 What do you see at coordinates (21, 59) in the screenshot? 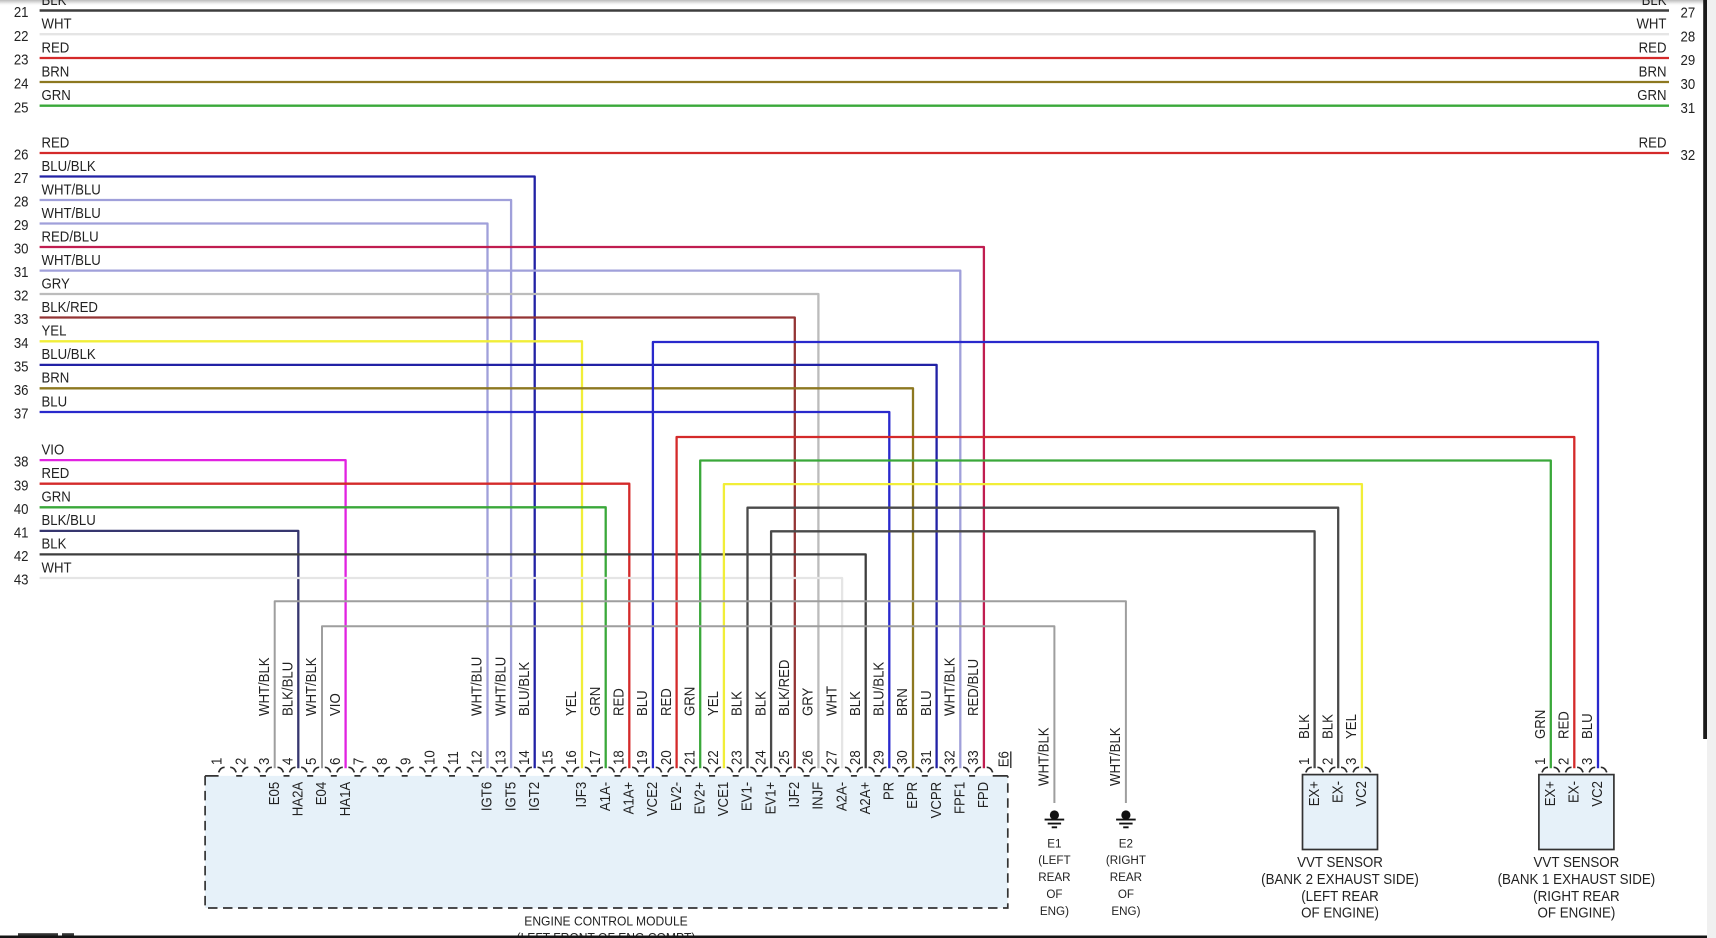
I see `svg-text: 23` at bounding box center [21, 59].